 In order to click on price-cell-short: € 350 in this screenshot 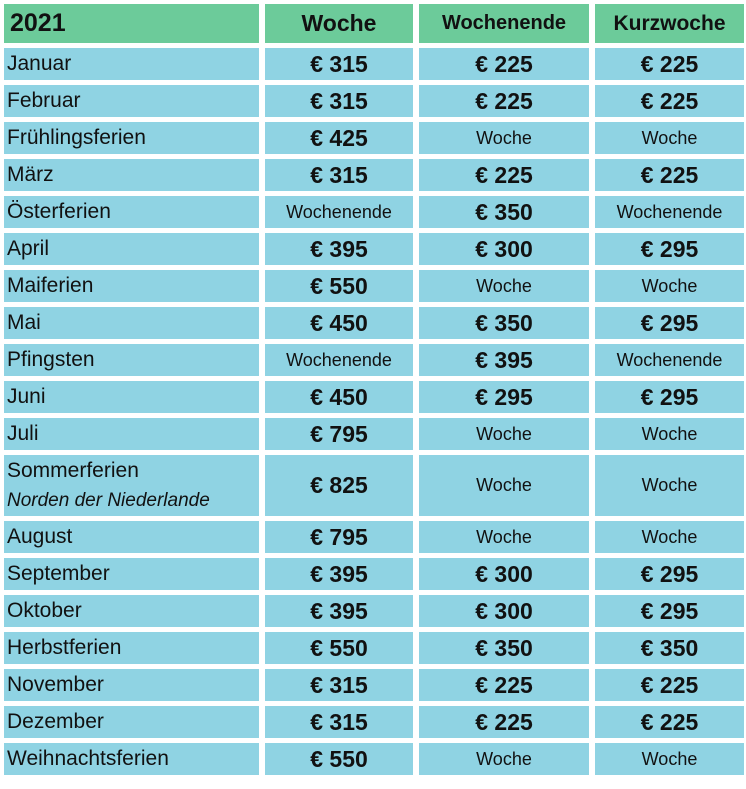, I will do `click(669, 648)`.